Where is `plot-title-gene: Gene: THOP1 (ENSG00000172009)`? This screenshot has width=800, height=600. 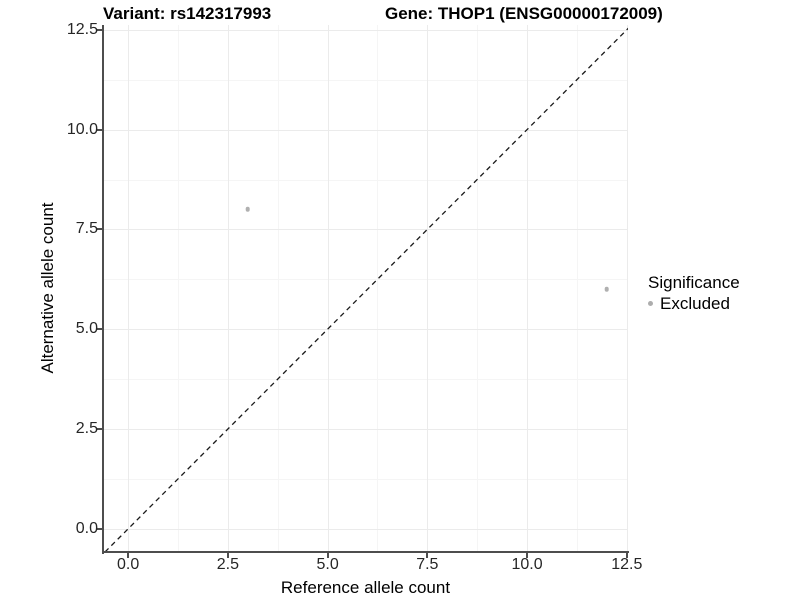 plot-title-gene: Gene: THOP1 (ENSG00000172009) is located at coordinates (524, 13).